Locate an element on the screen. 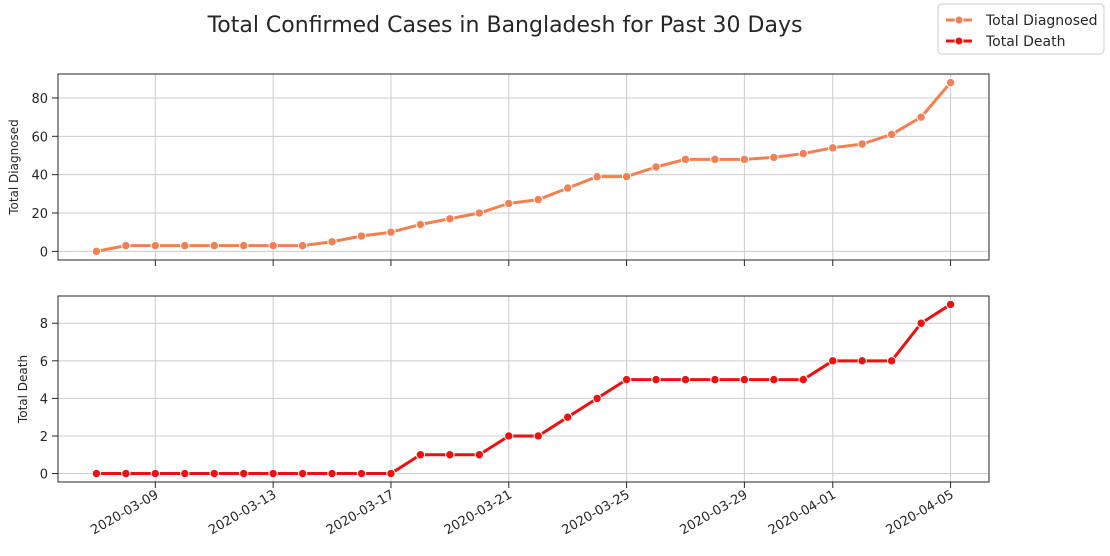  legend-marker-death is located at coordinates (959, 41).